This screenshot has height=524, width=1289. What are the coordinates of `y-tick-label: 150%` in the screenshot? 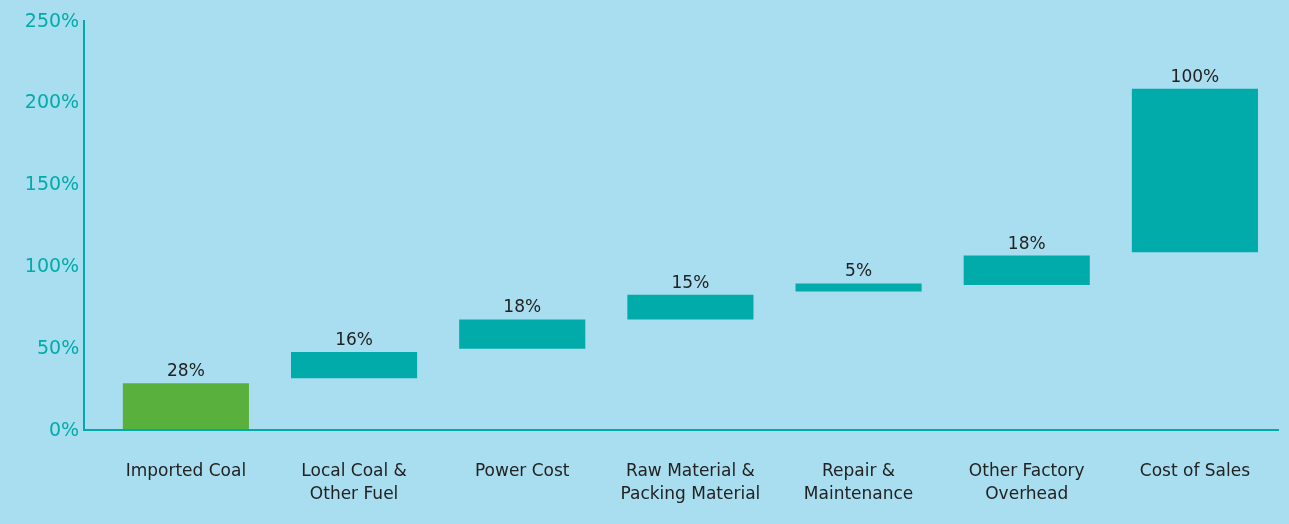 It's located at (52, 183).